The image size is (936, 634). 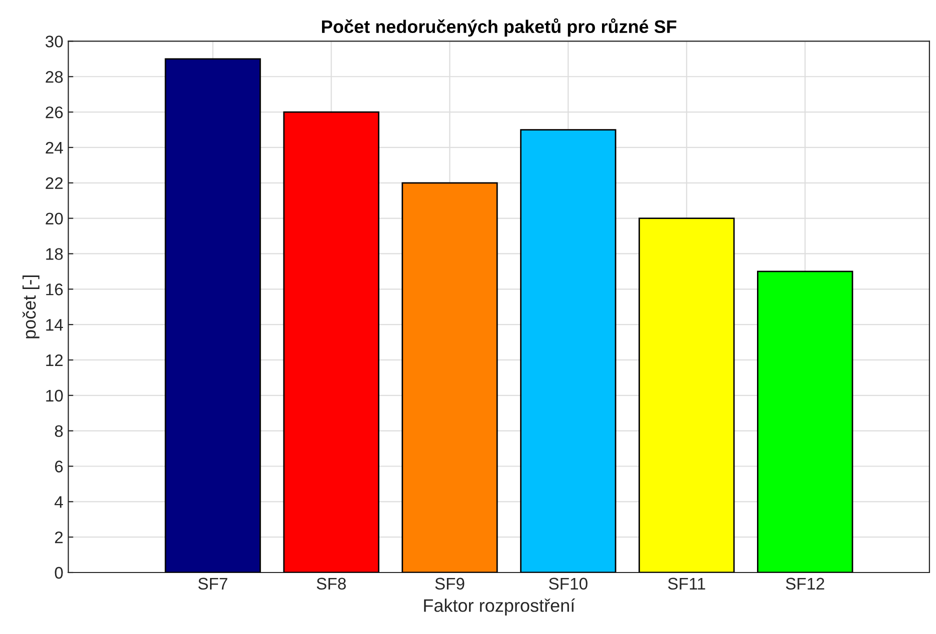 I want to click on y-tick-label: 28, so click(x=54, y=77).